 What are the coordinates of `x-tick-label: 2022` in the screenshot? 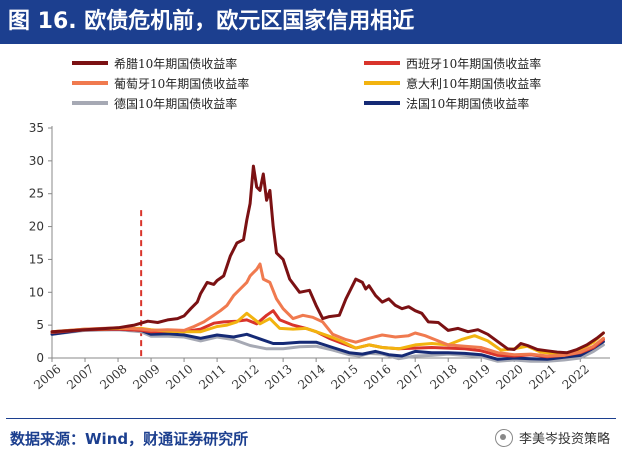 It's located at (576, 377).